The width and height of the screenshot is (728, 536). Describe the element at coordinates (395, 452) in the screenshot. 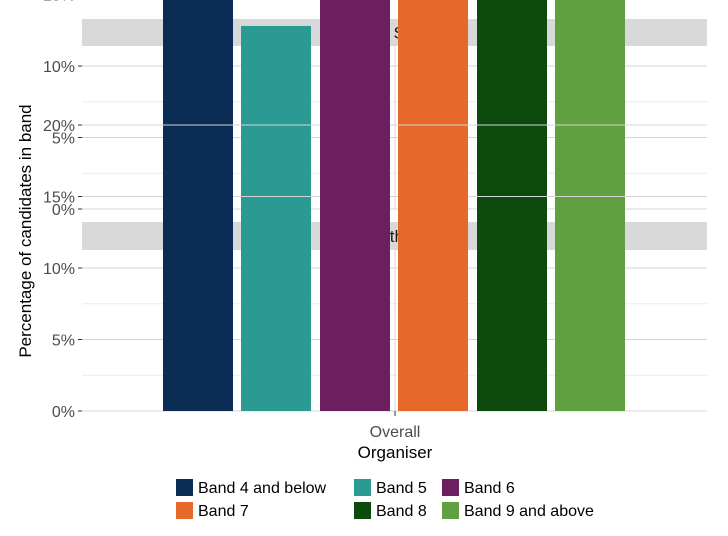

I see `x-axis-title: Organiser` at that location.